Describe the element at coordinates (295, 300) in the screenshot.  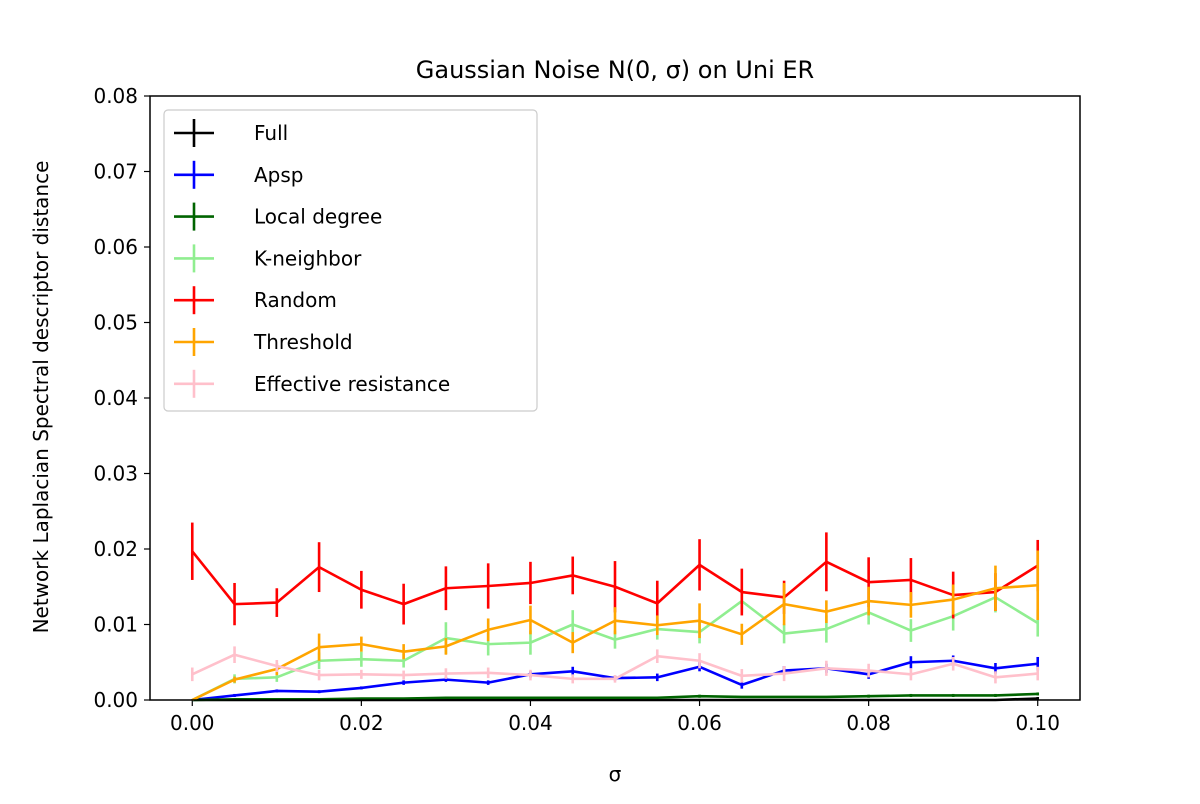
I see `legend-label: Random` at that location.